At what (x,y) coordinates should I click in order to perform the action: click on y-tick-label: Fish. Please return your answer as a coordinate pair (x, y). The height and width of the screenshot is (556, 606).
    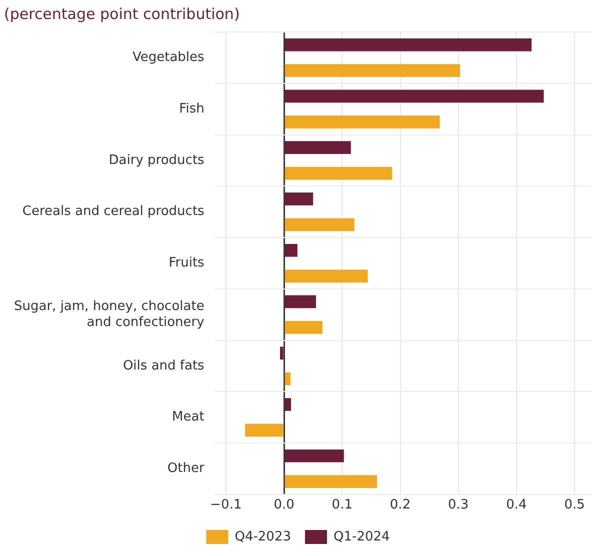
    Looking at the image, I should click on (191, 108).